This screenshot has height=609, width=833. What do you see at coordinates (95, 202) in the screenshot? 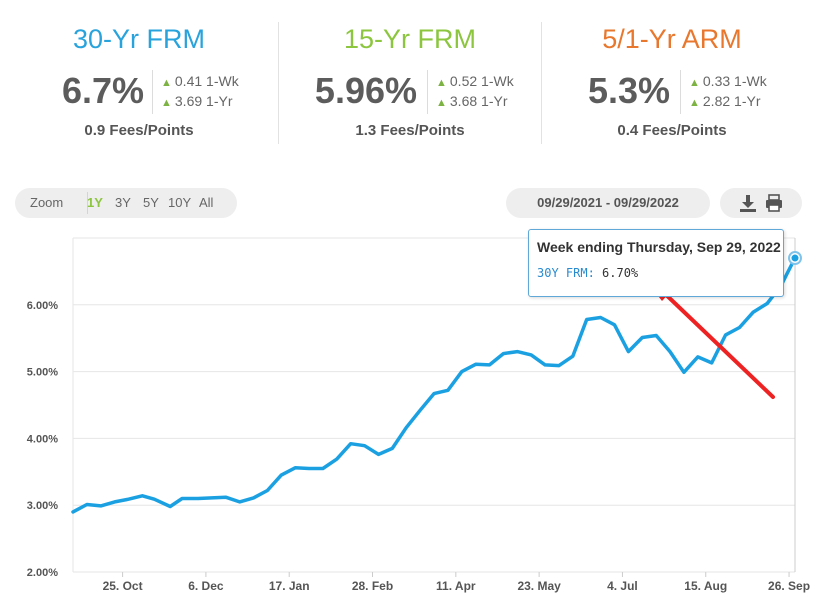
I see `zoom-1y-button: 1Y` at bounding box center [95, 202].